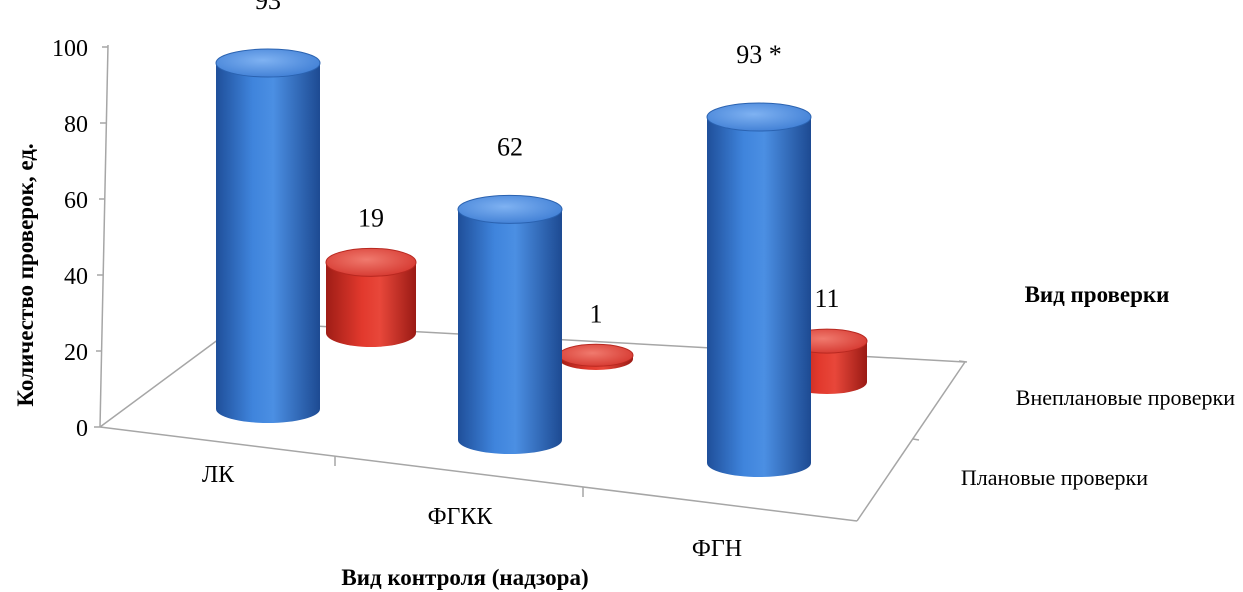 The width and height of the screenshot is (1243, 592). Describe the element at coordinates (759, 54) in the screenshot. I see `data-label-planned-fgn: 93 *` at that location.